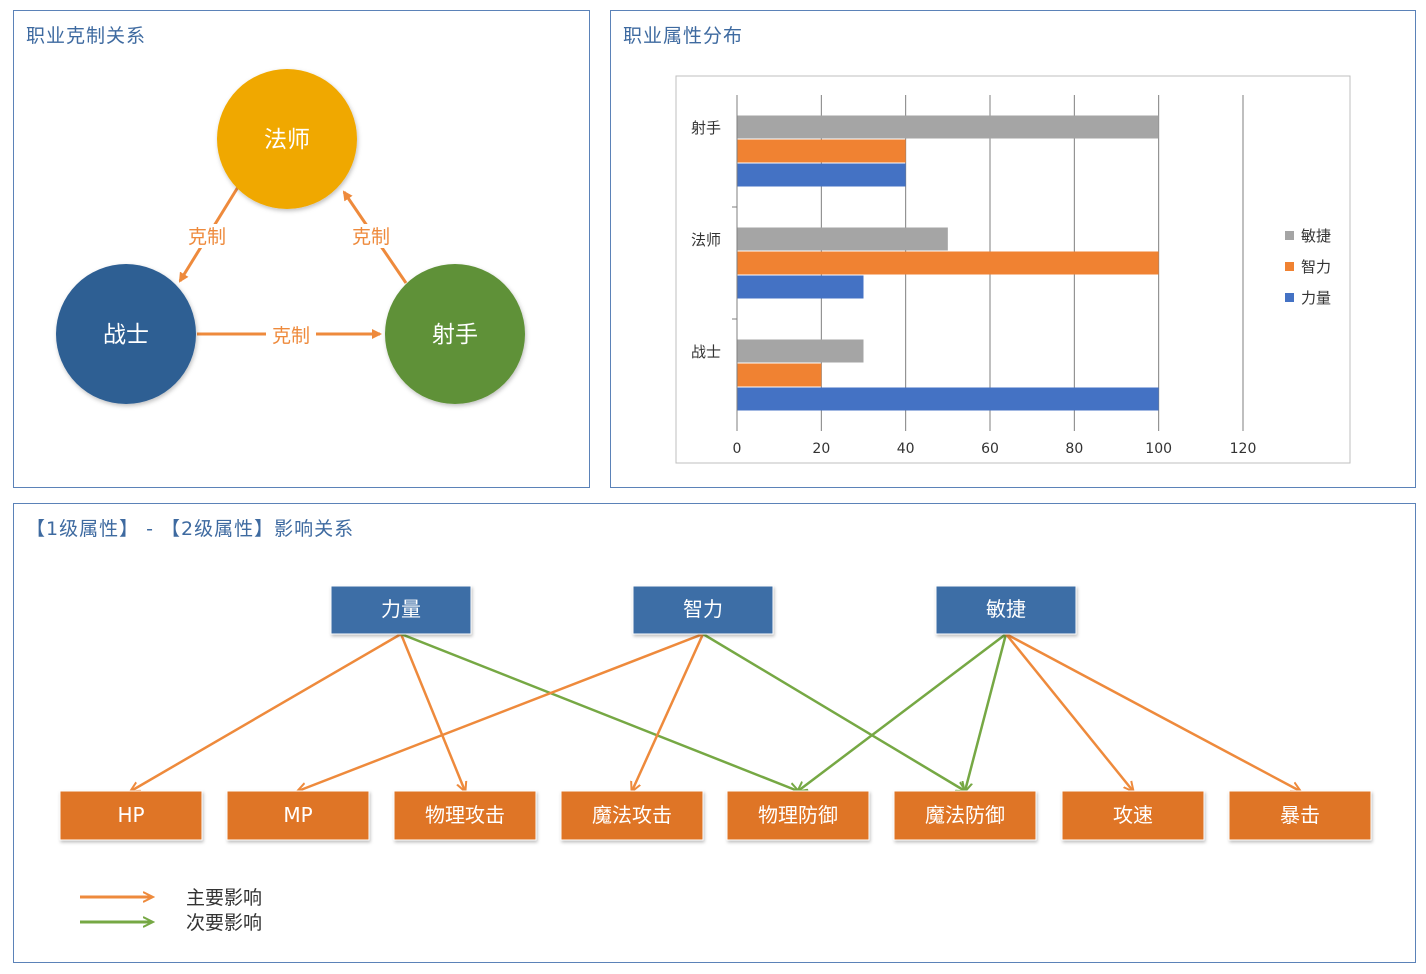  What do you see at coordinates (821, 175) in the screenshot?
I see `bar-力量-射手` at bounding box center [821, 175].